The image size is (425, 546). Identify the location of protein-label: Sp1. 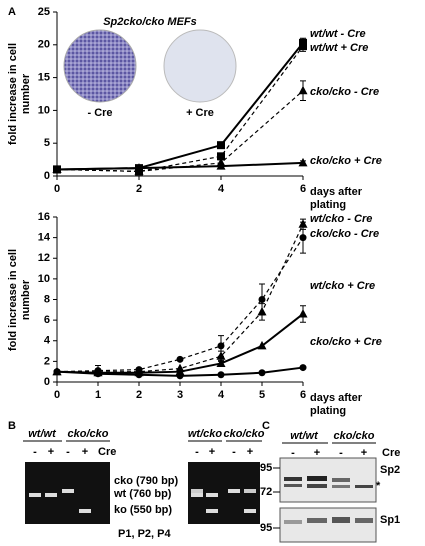
(390, 520).